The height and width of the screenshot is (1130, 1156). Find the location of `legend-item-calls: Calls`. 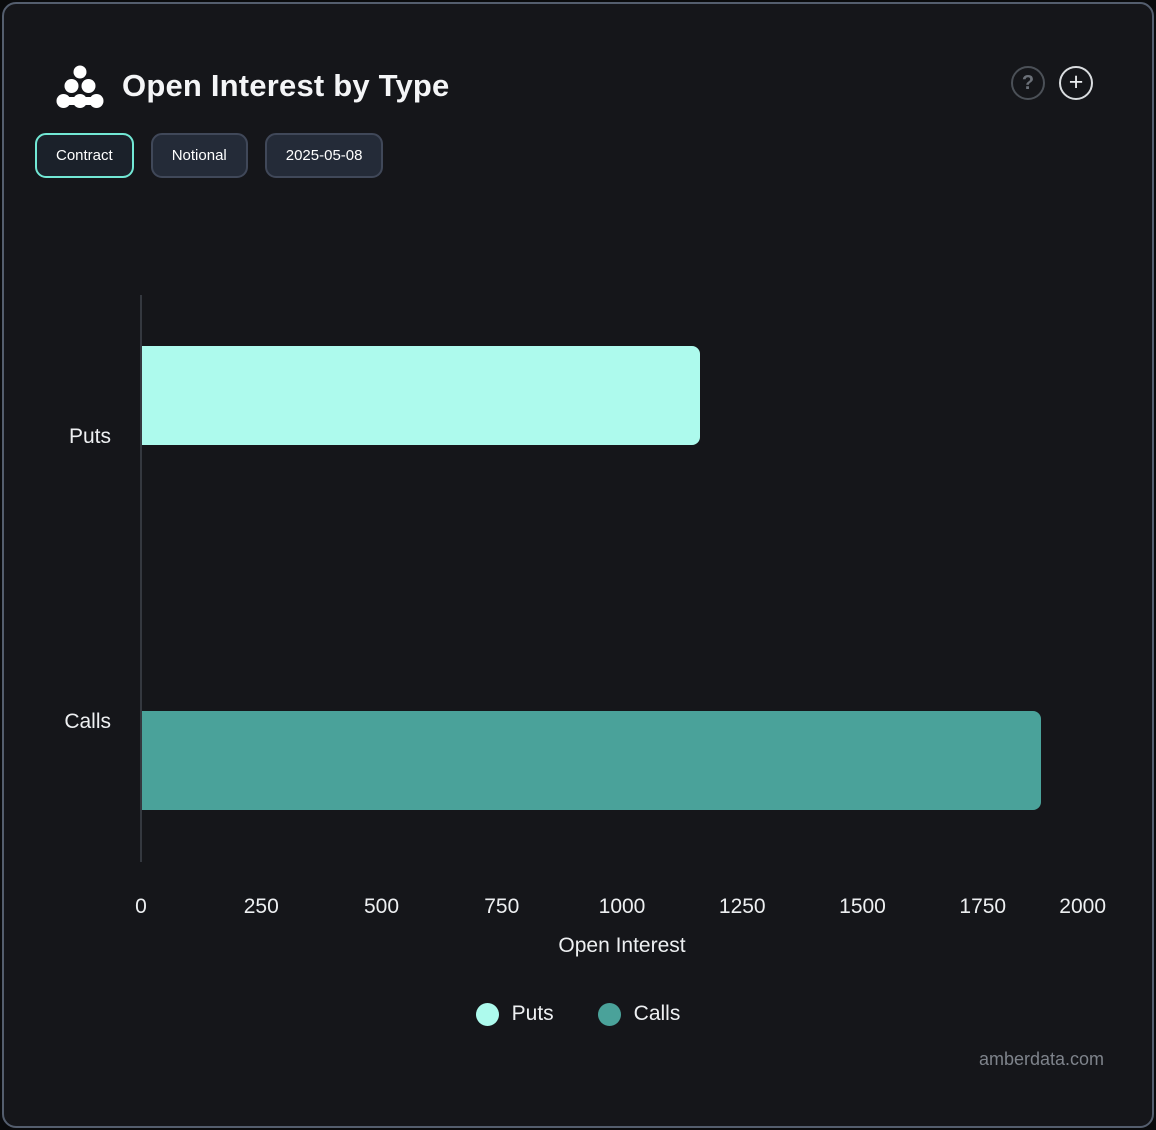

legend-item-calls: Calls is located at coordinates (639, 1014).